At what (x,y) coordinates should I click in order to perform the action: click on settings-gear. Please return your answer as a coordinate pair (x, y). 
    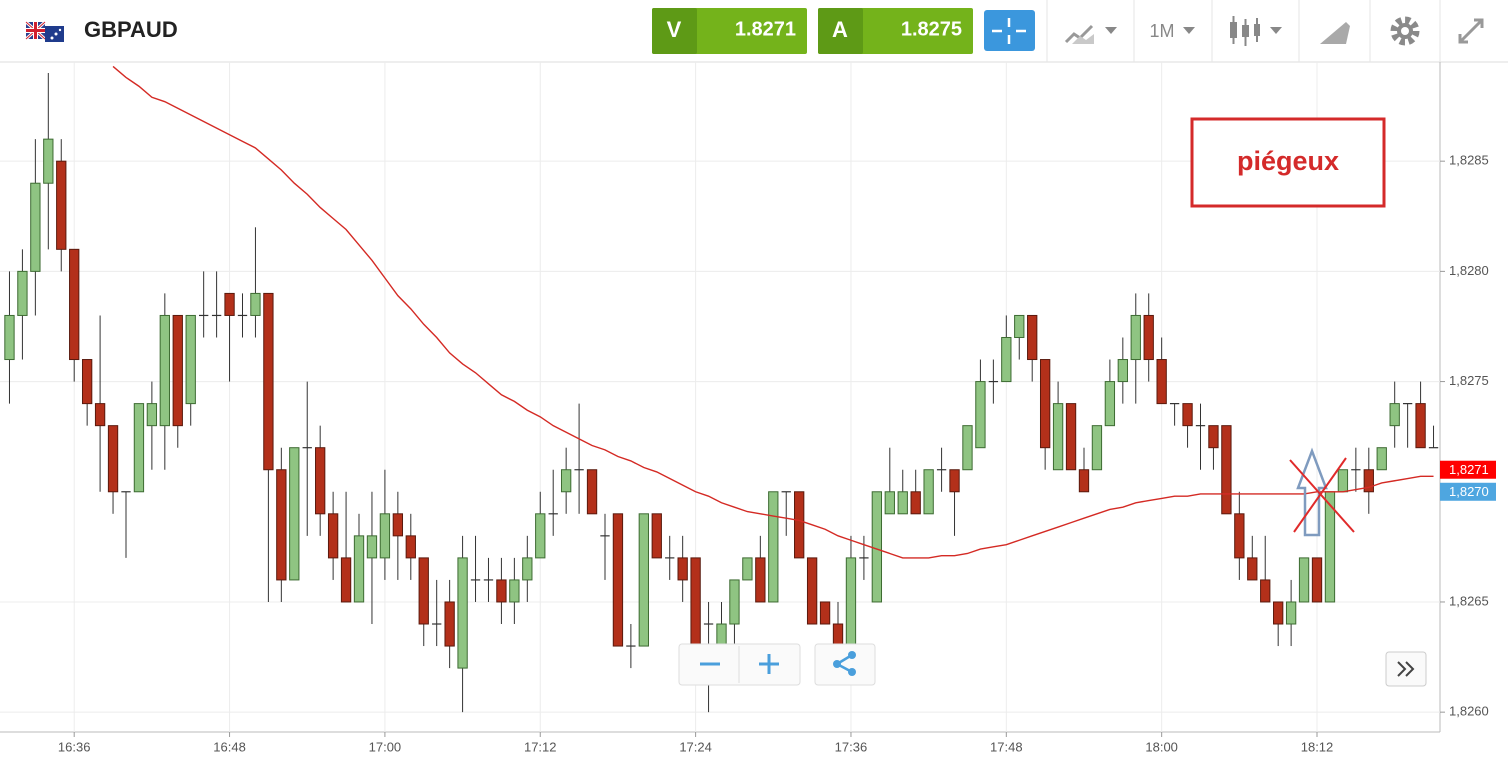
    Looking at the image, I should click on (1405, 31).